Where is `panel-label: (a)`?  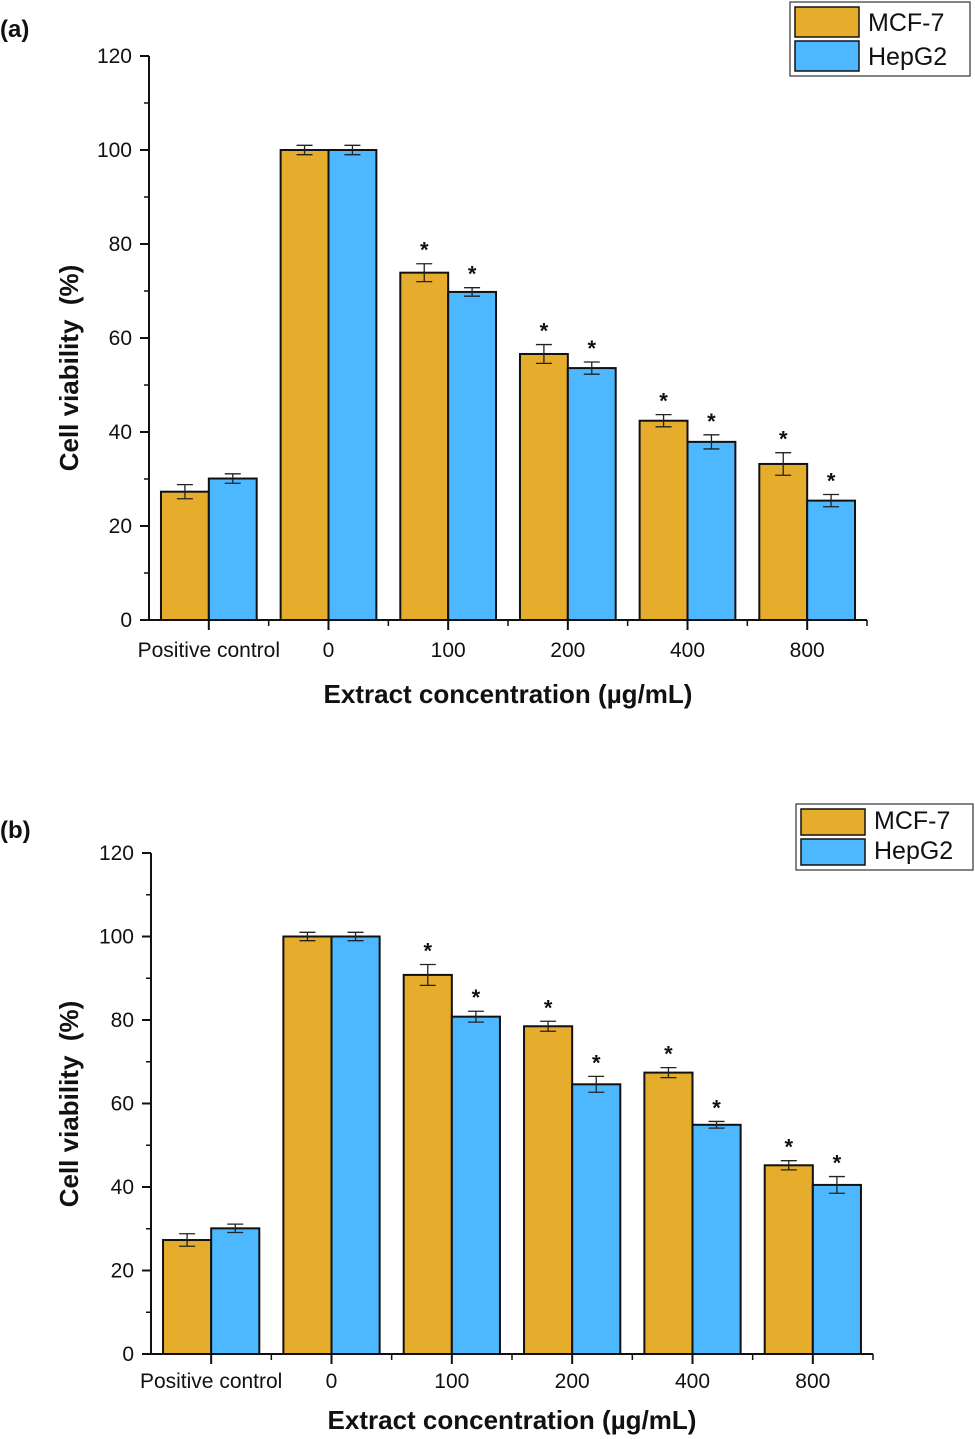 panel-label: (a) is located at coordinates (14, 29).